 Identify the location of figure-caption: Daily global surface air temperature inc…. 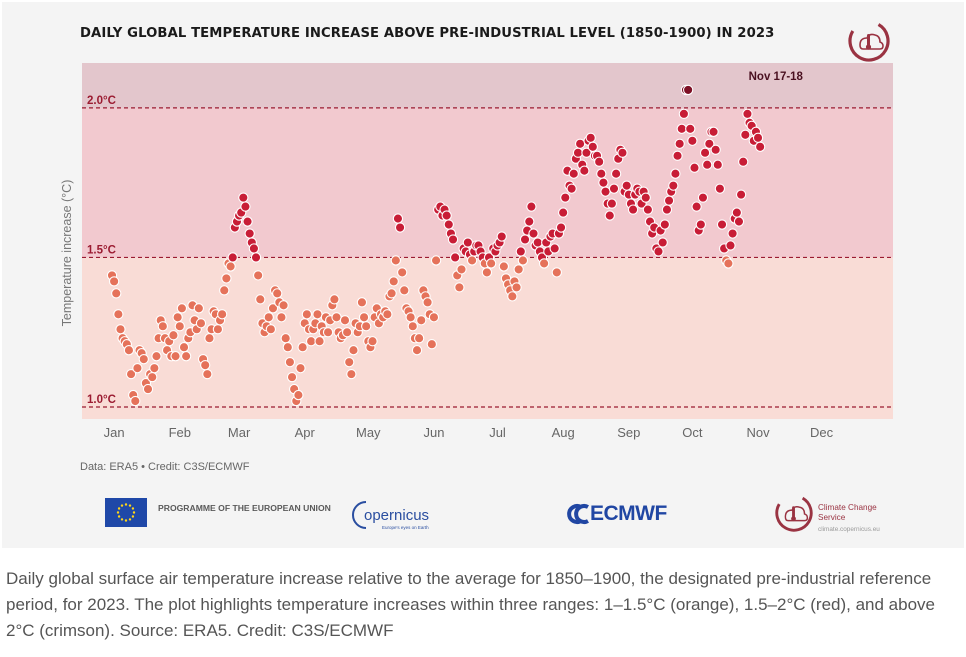
(470, 604).